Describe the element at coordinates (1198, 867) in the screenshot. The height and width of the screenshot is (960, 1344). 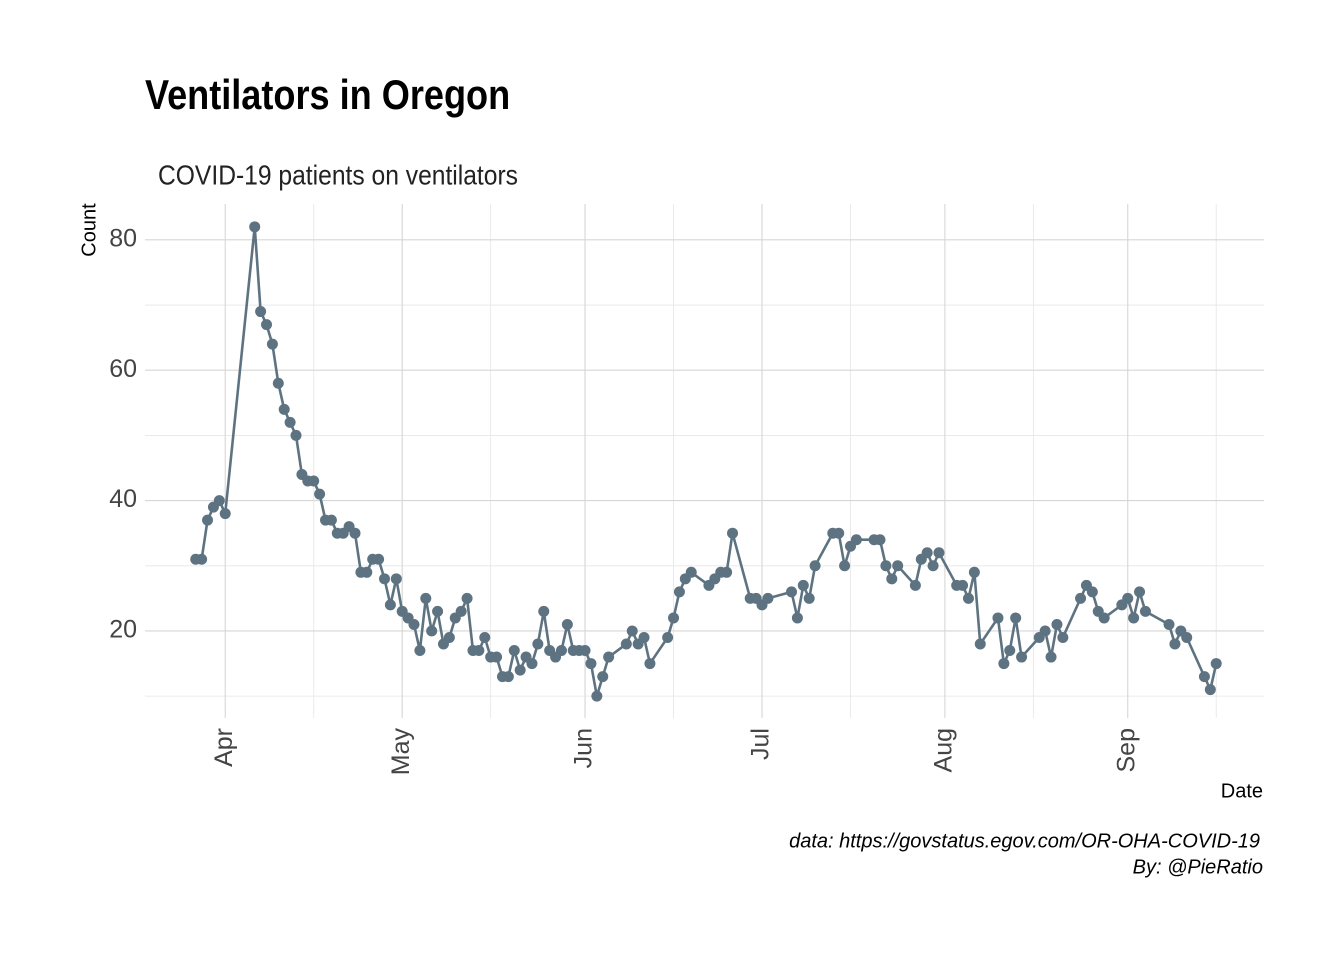
I see `caption: By: @PieRatio` at that location.